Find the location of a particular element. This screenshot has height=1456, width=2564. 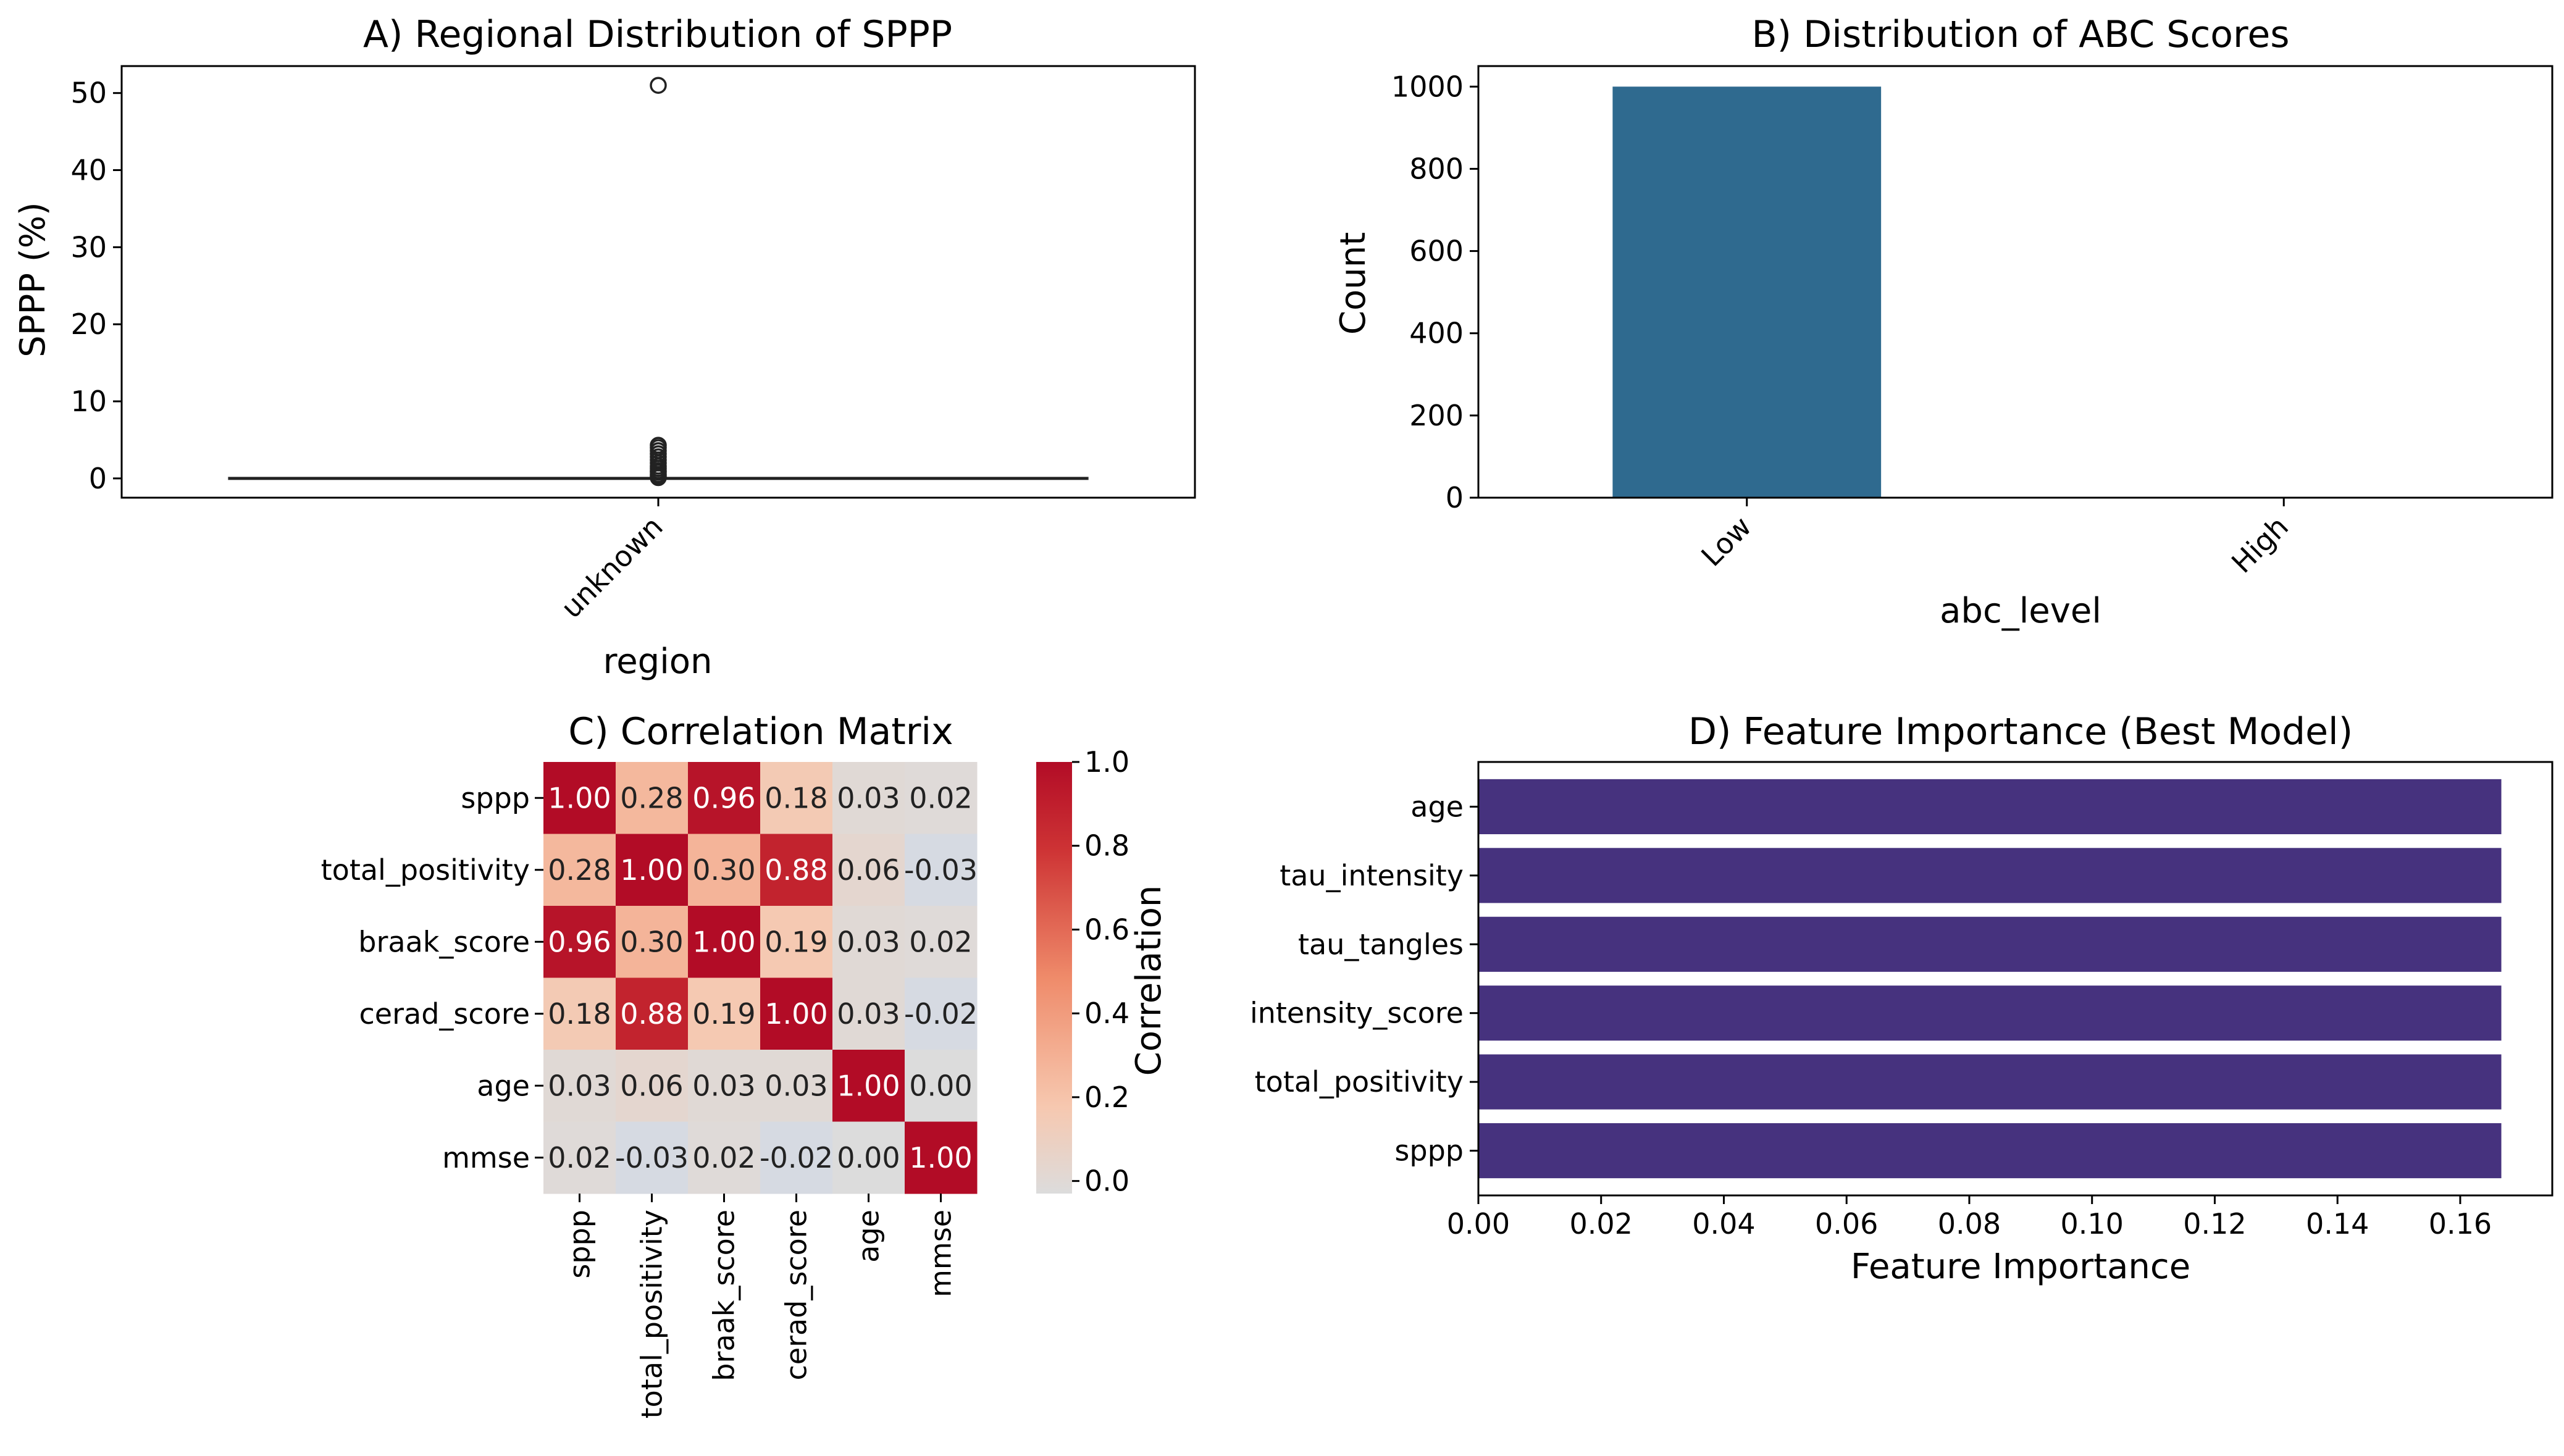

y-tick-label: 600 is located at coordinates (1436, 251).